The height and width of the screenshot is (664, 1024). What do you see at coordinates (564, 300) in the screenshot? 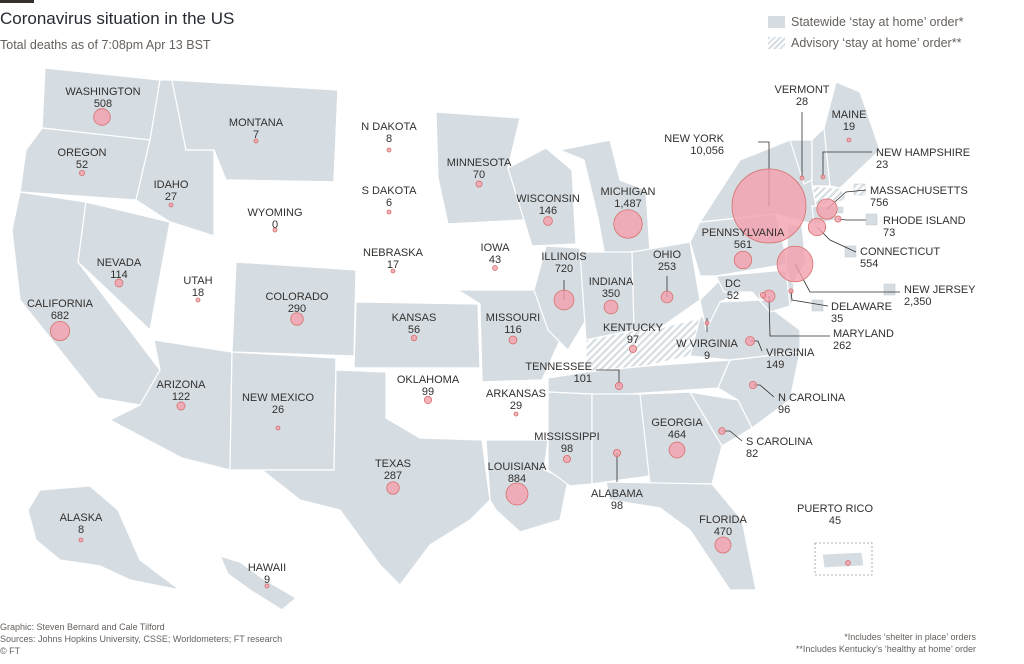
I see `bubble-illinois` at bounding box center [564, 300].